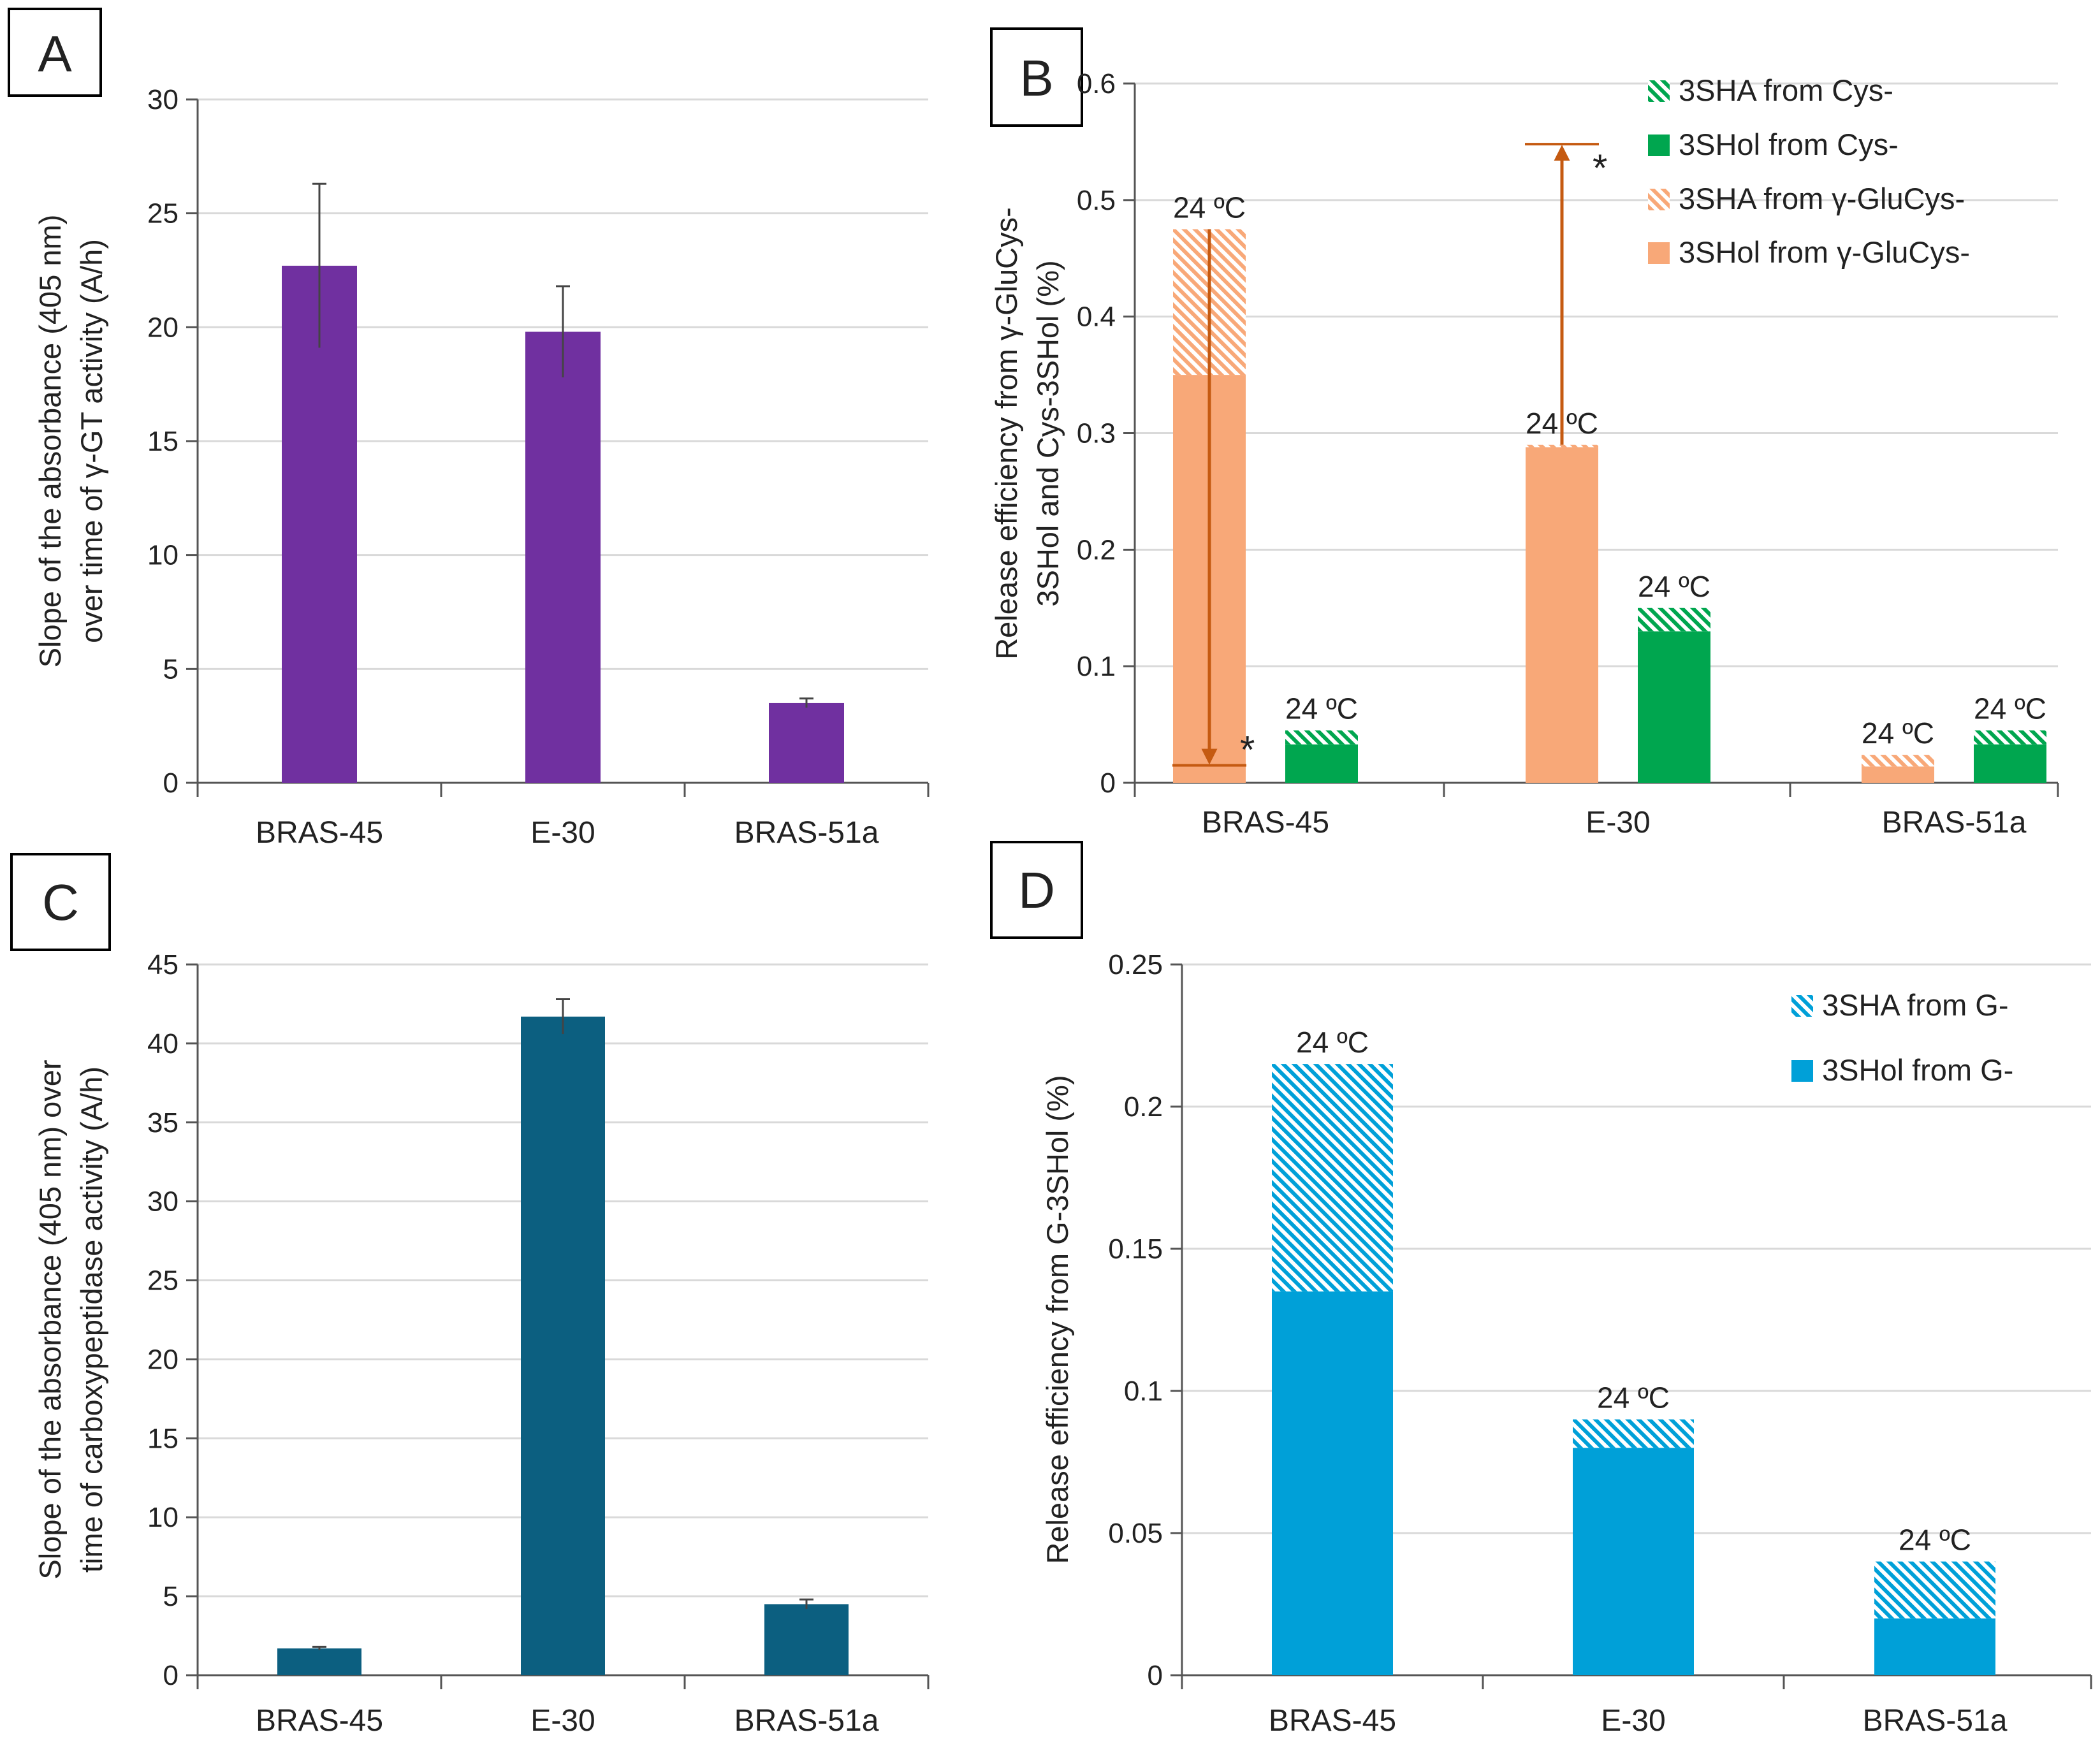 Image resolution: width=2100 pixels, height=1753 pixels. Describe the element at coordinates (163, 964) in the screenshot. I see `y-tick-label: 45` at that location.